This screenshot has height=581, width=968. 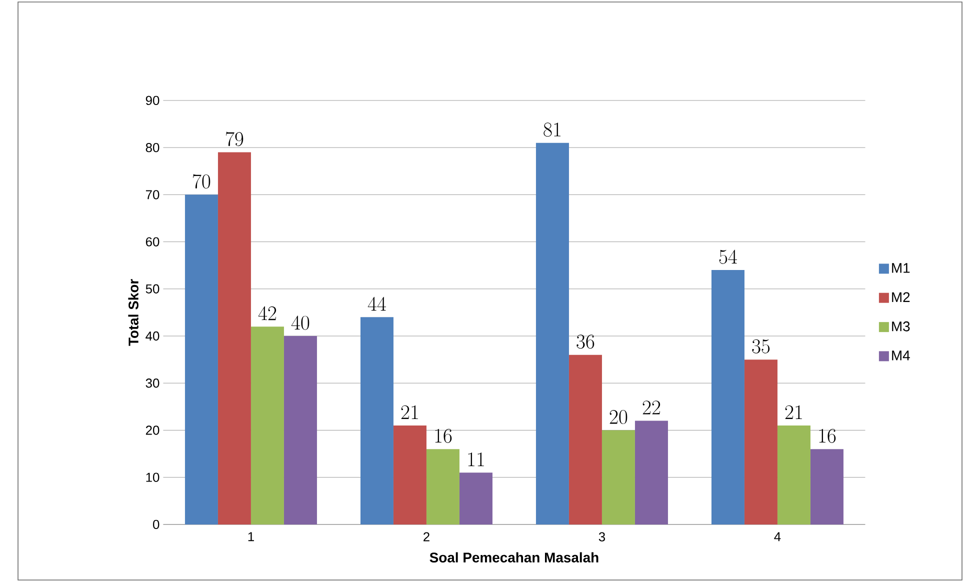 What do you see at coordinates (300, 323) in the screenshot?
I see `data-label: 40` at bounding box center [300, 323].